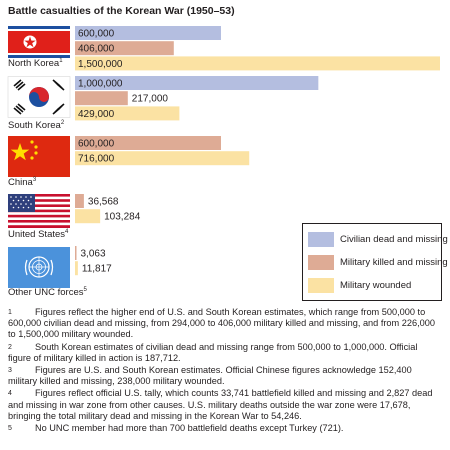 This screenshot has width=450, height=450. What do you see at coordinates (93, 254) in the screenshot?
I see `bar-value-label: 3,063` at bounding box center [93, 254].